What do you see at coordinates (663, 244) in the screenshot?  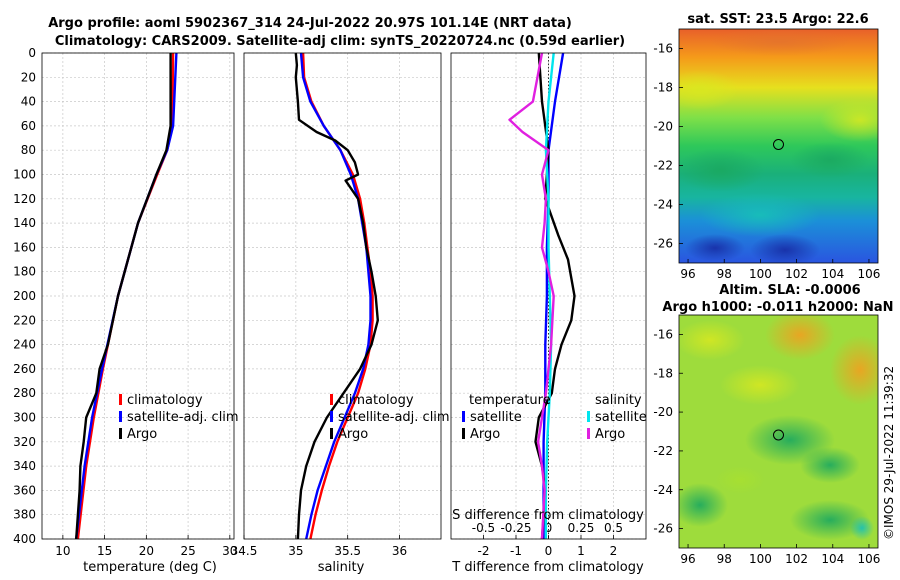 I see `map-y-tick-label: -26` at bounding box center [663, 244].